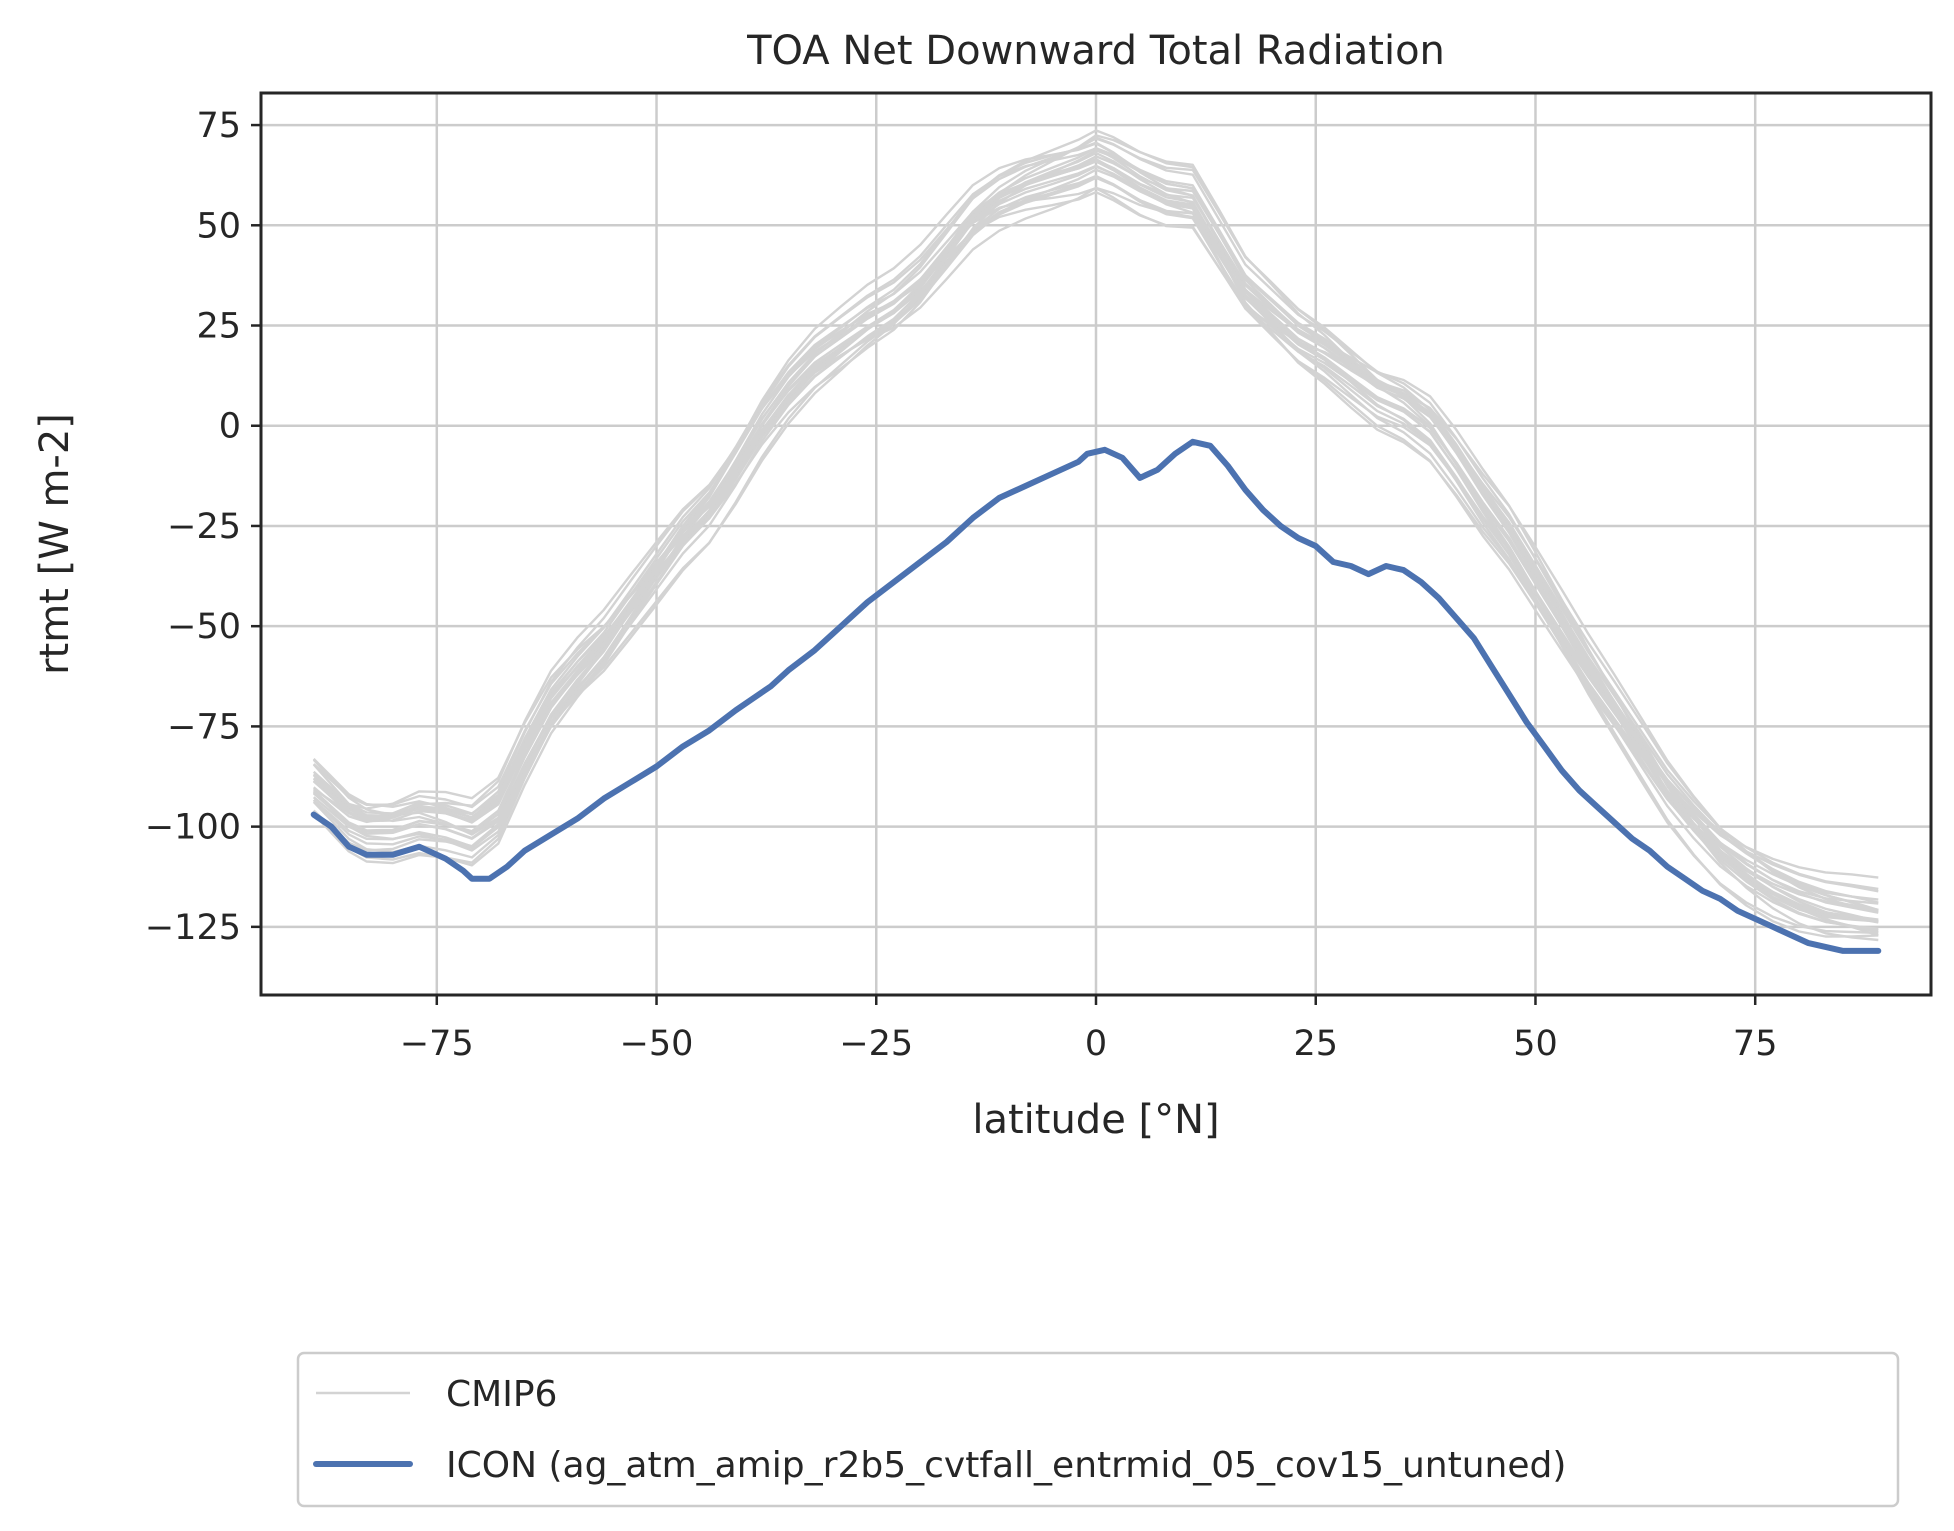 This screenshot has width=1954, height=1531. Describe the element at coordinates (876, 1044) in the screenshot. I see `x-tick-label: −25` at that location.